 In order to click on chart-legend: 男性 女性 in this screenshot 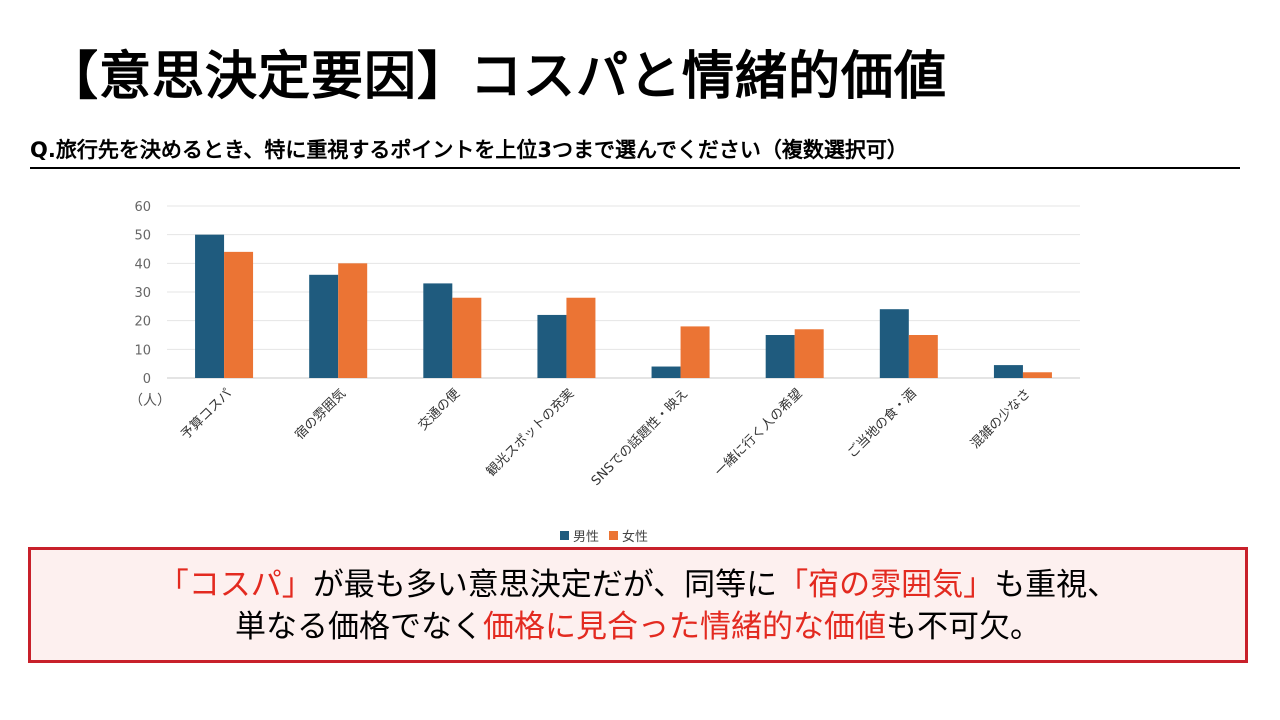, I will do `click(604, 535)`.